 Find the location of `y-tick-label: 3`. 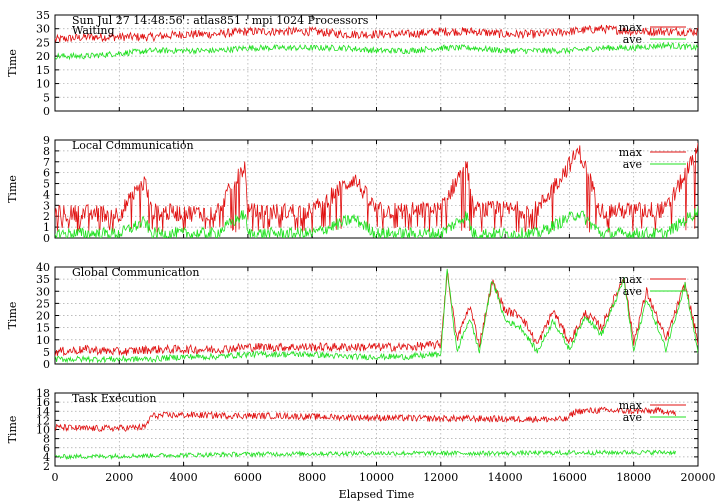

y-tick-label: 3 is located at coordinates (46, 205).